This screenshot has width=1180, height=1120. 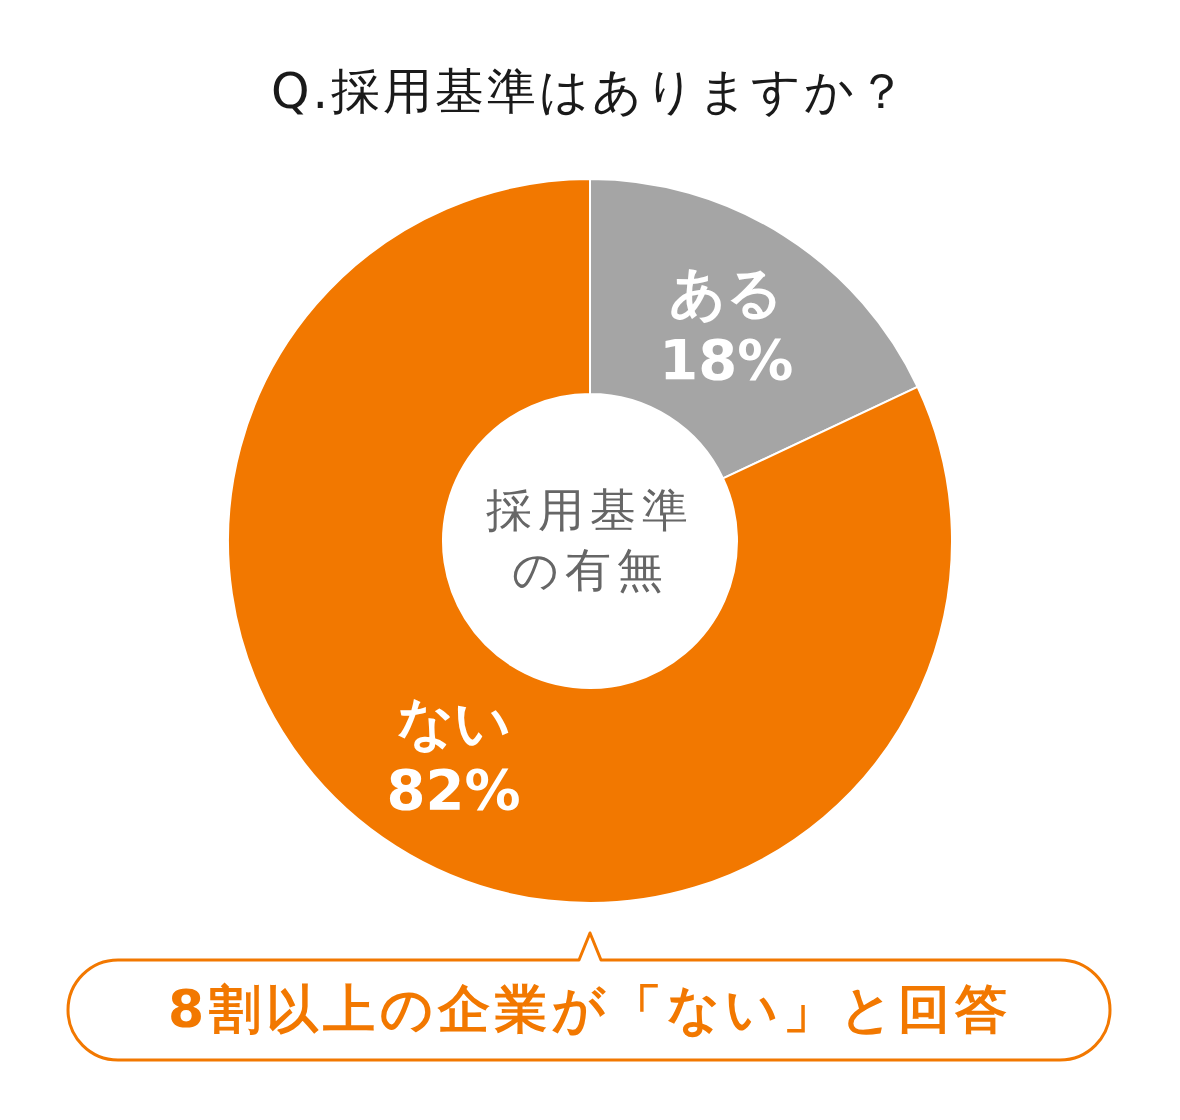 I want to click on annotation: 8割以上の企業が「ない」と回答, so click(x=590, y=1010).